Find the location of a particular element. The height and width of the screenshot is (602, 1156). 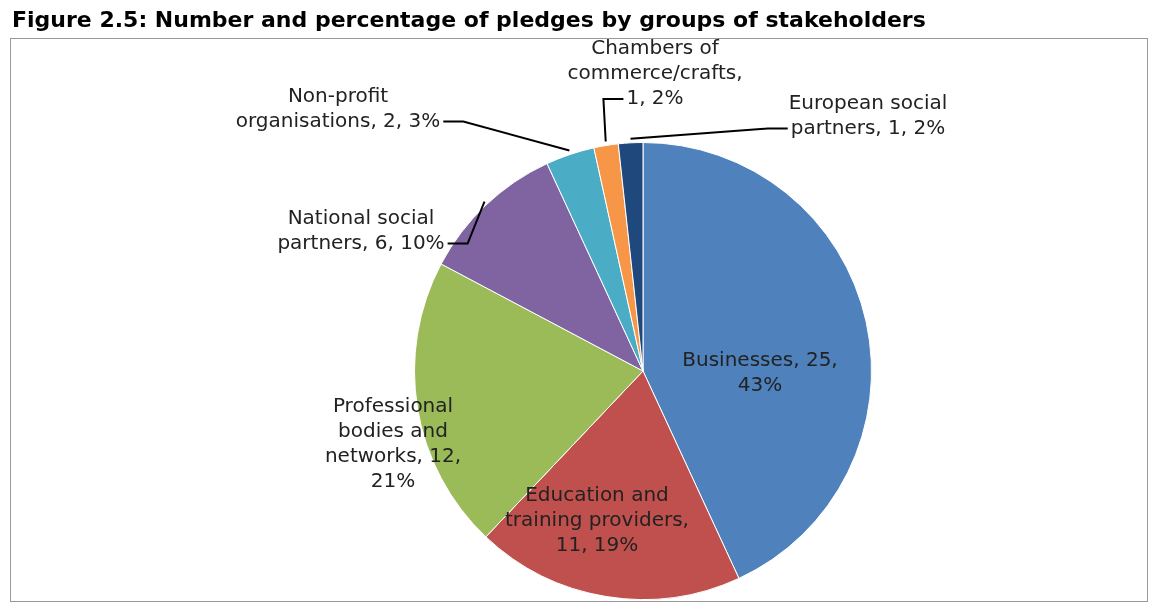

chart-title: Figure 2.5: Number and percentage of pledges by groups of stakeholders is located at coordinates (469, 19).